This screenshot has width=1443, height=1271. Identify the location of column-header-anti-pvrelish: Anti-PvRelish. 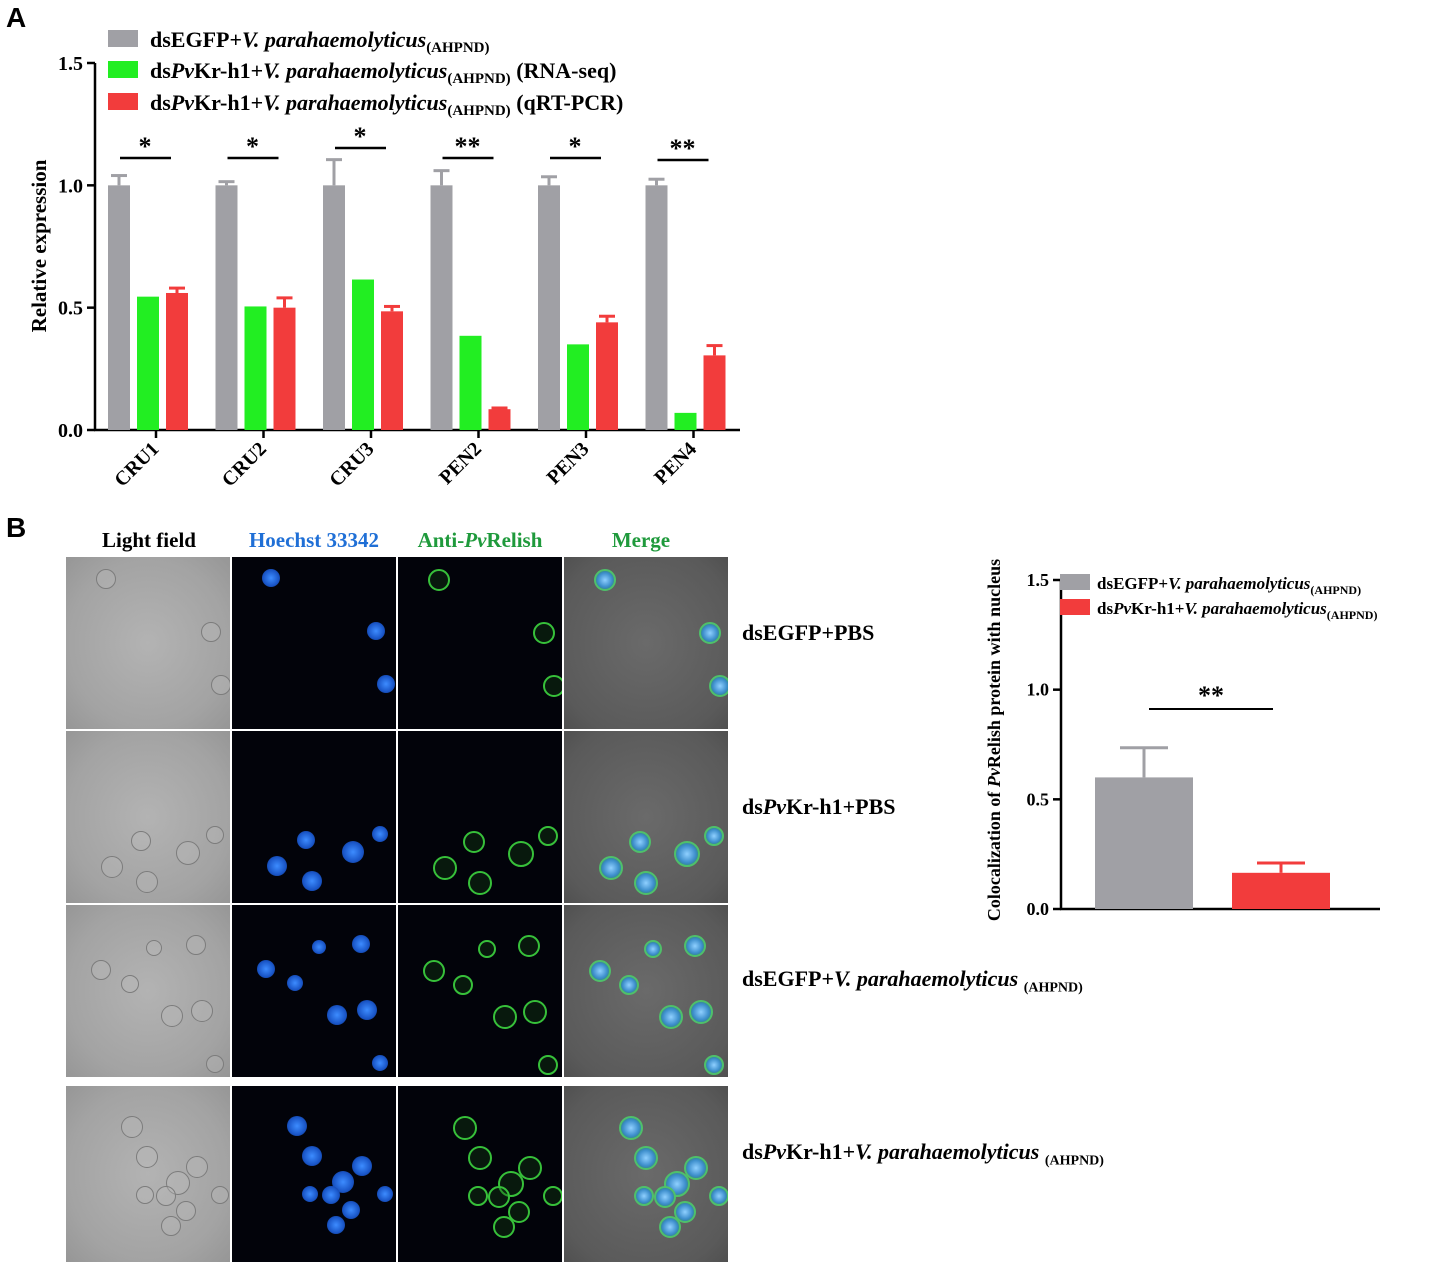
(480, 540).